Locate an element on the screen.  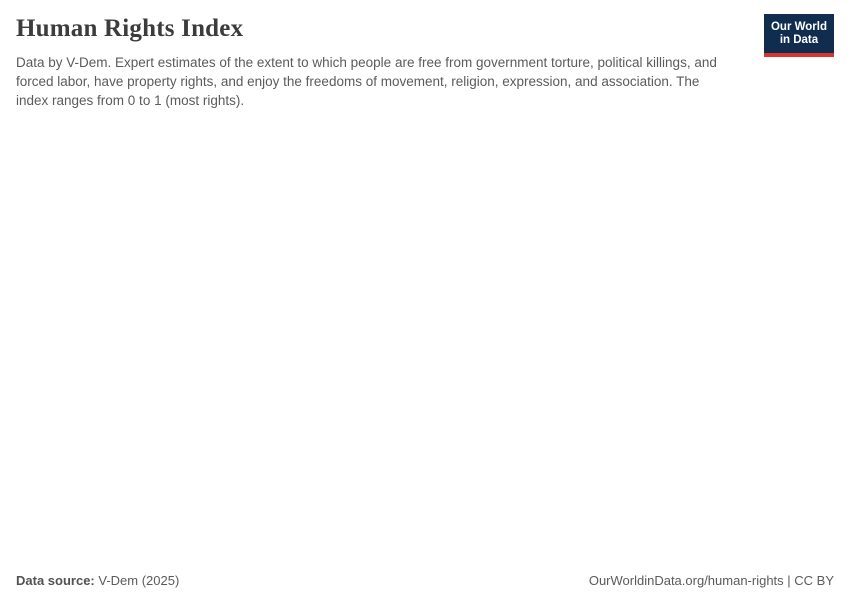
owid-logo-line1: Our World is located at coordinates (798, 27).